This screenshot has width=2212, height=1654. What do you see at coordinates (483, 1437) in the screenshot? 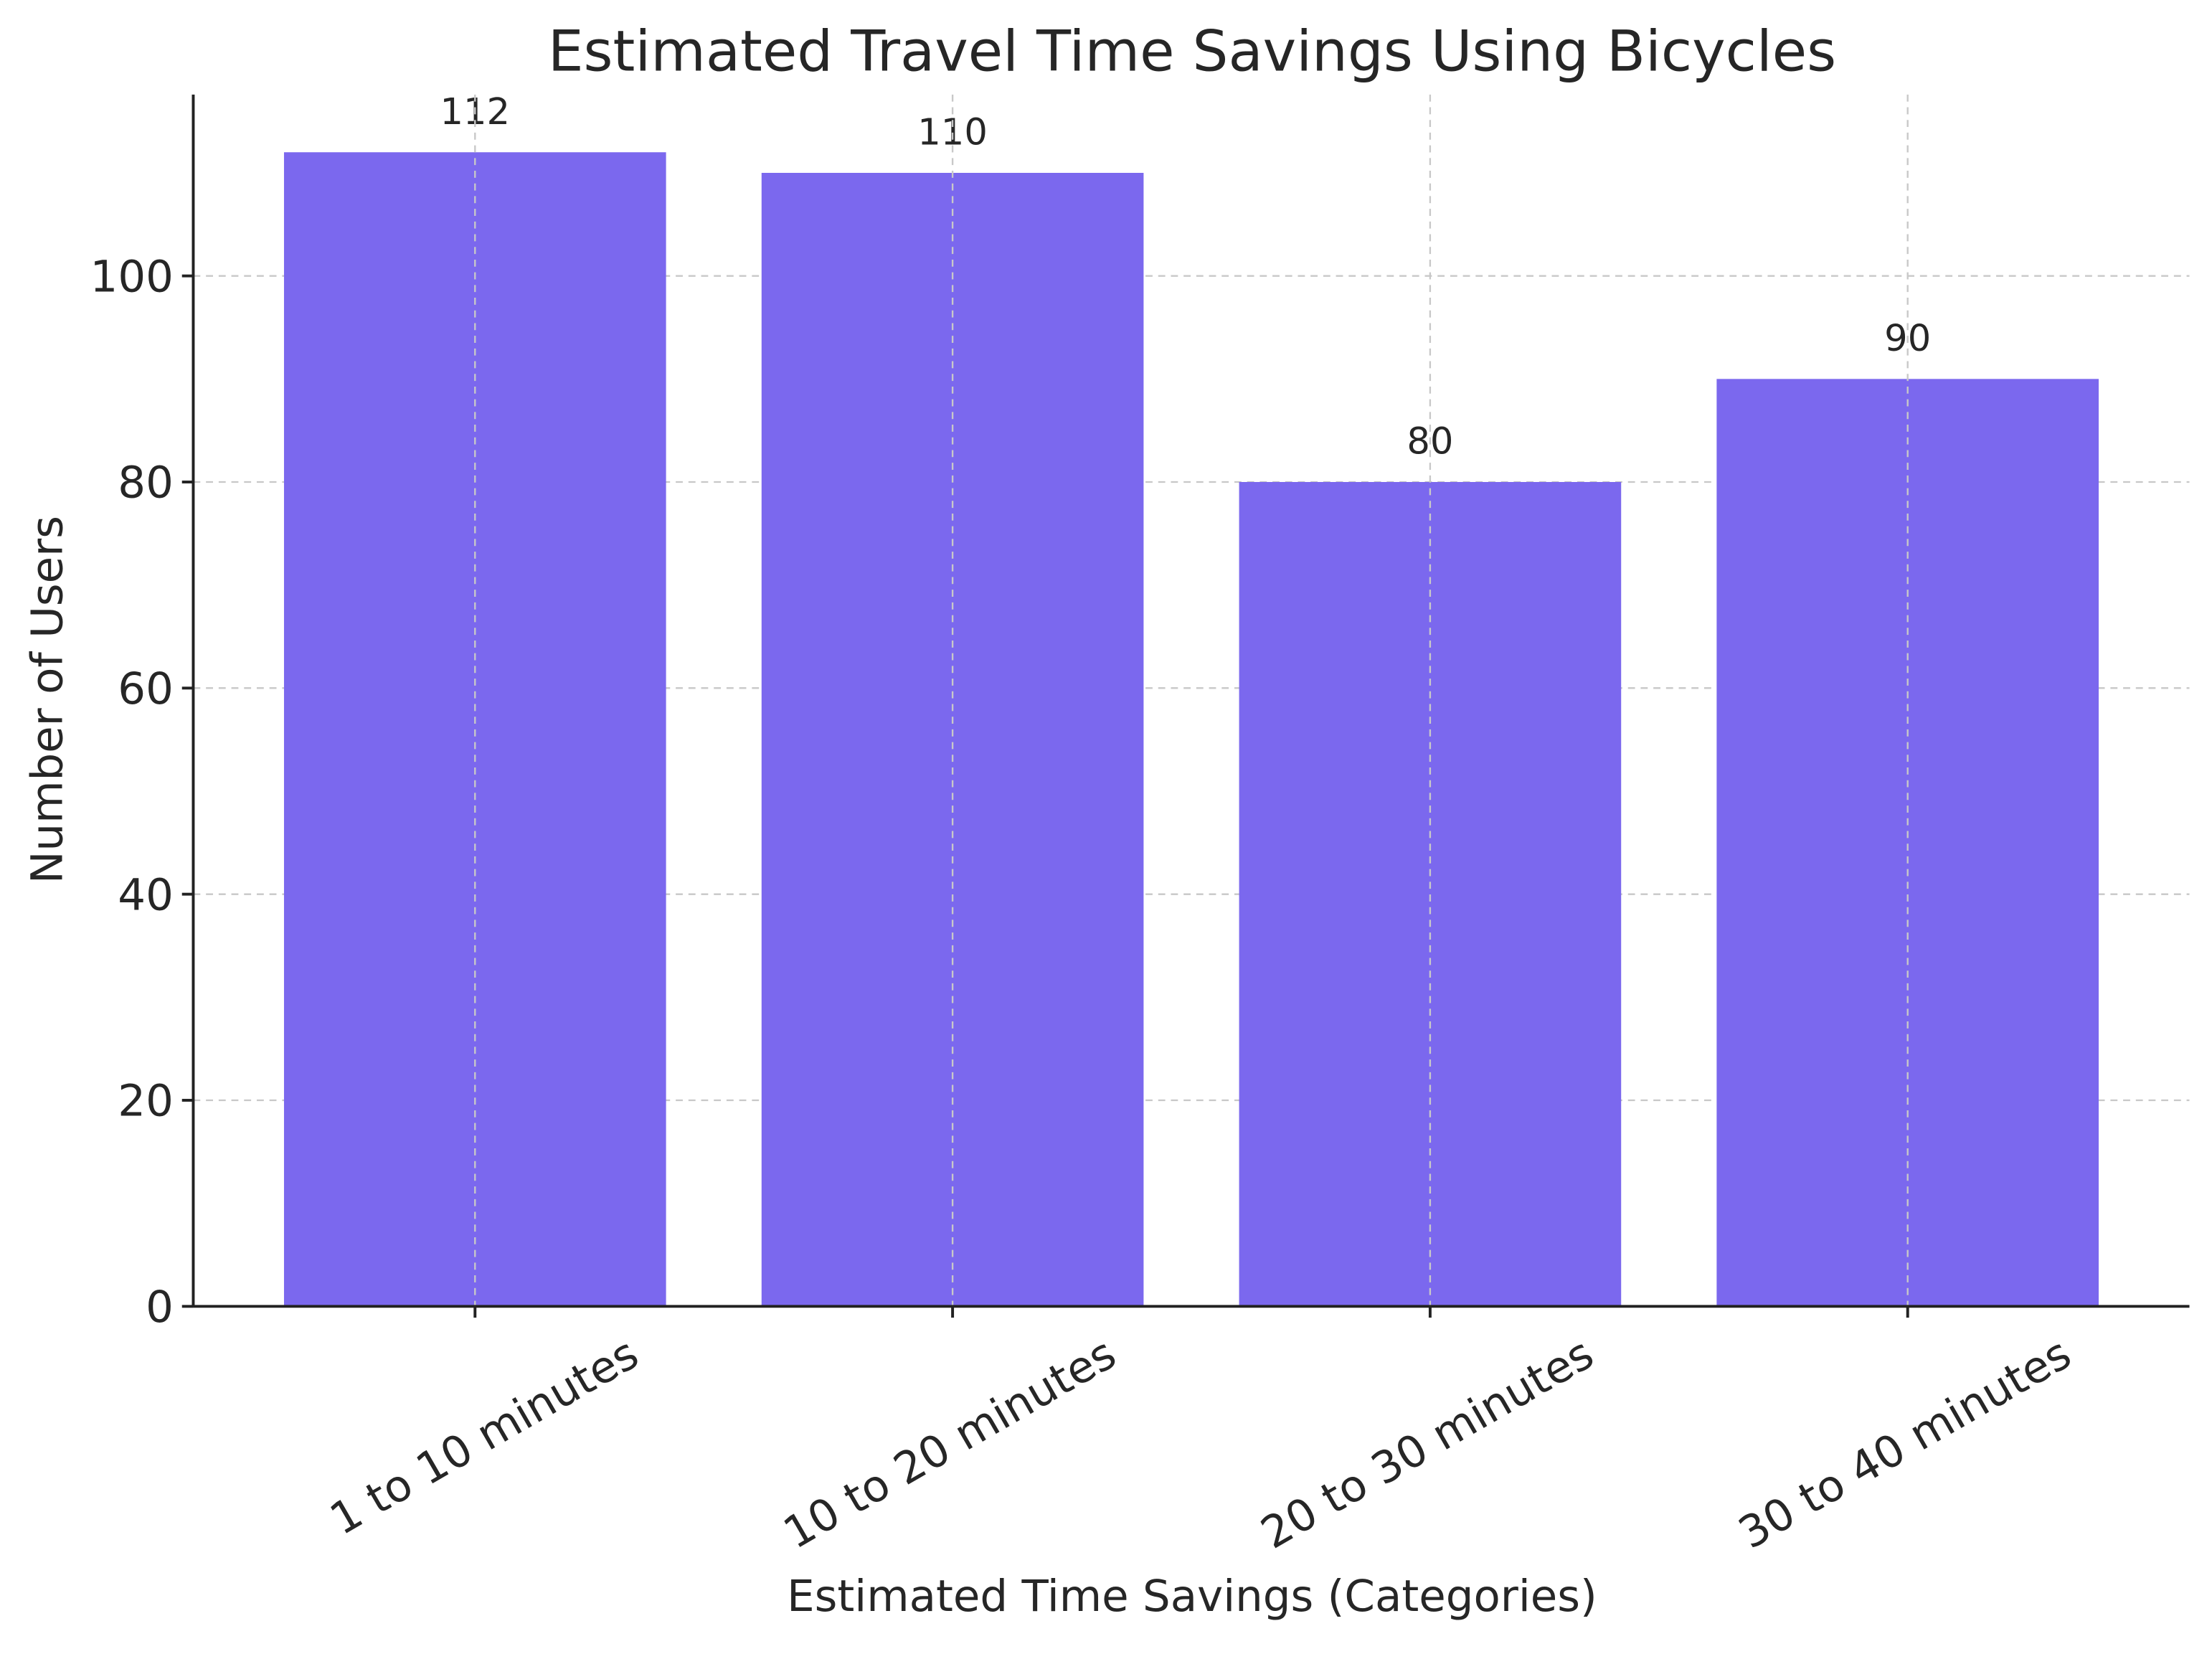
I see `x-tick-label: 1 to 10 minutes` at bounding box center [483, 1437].